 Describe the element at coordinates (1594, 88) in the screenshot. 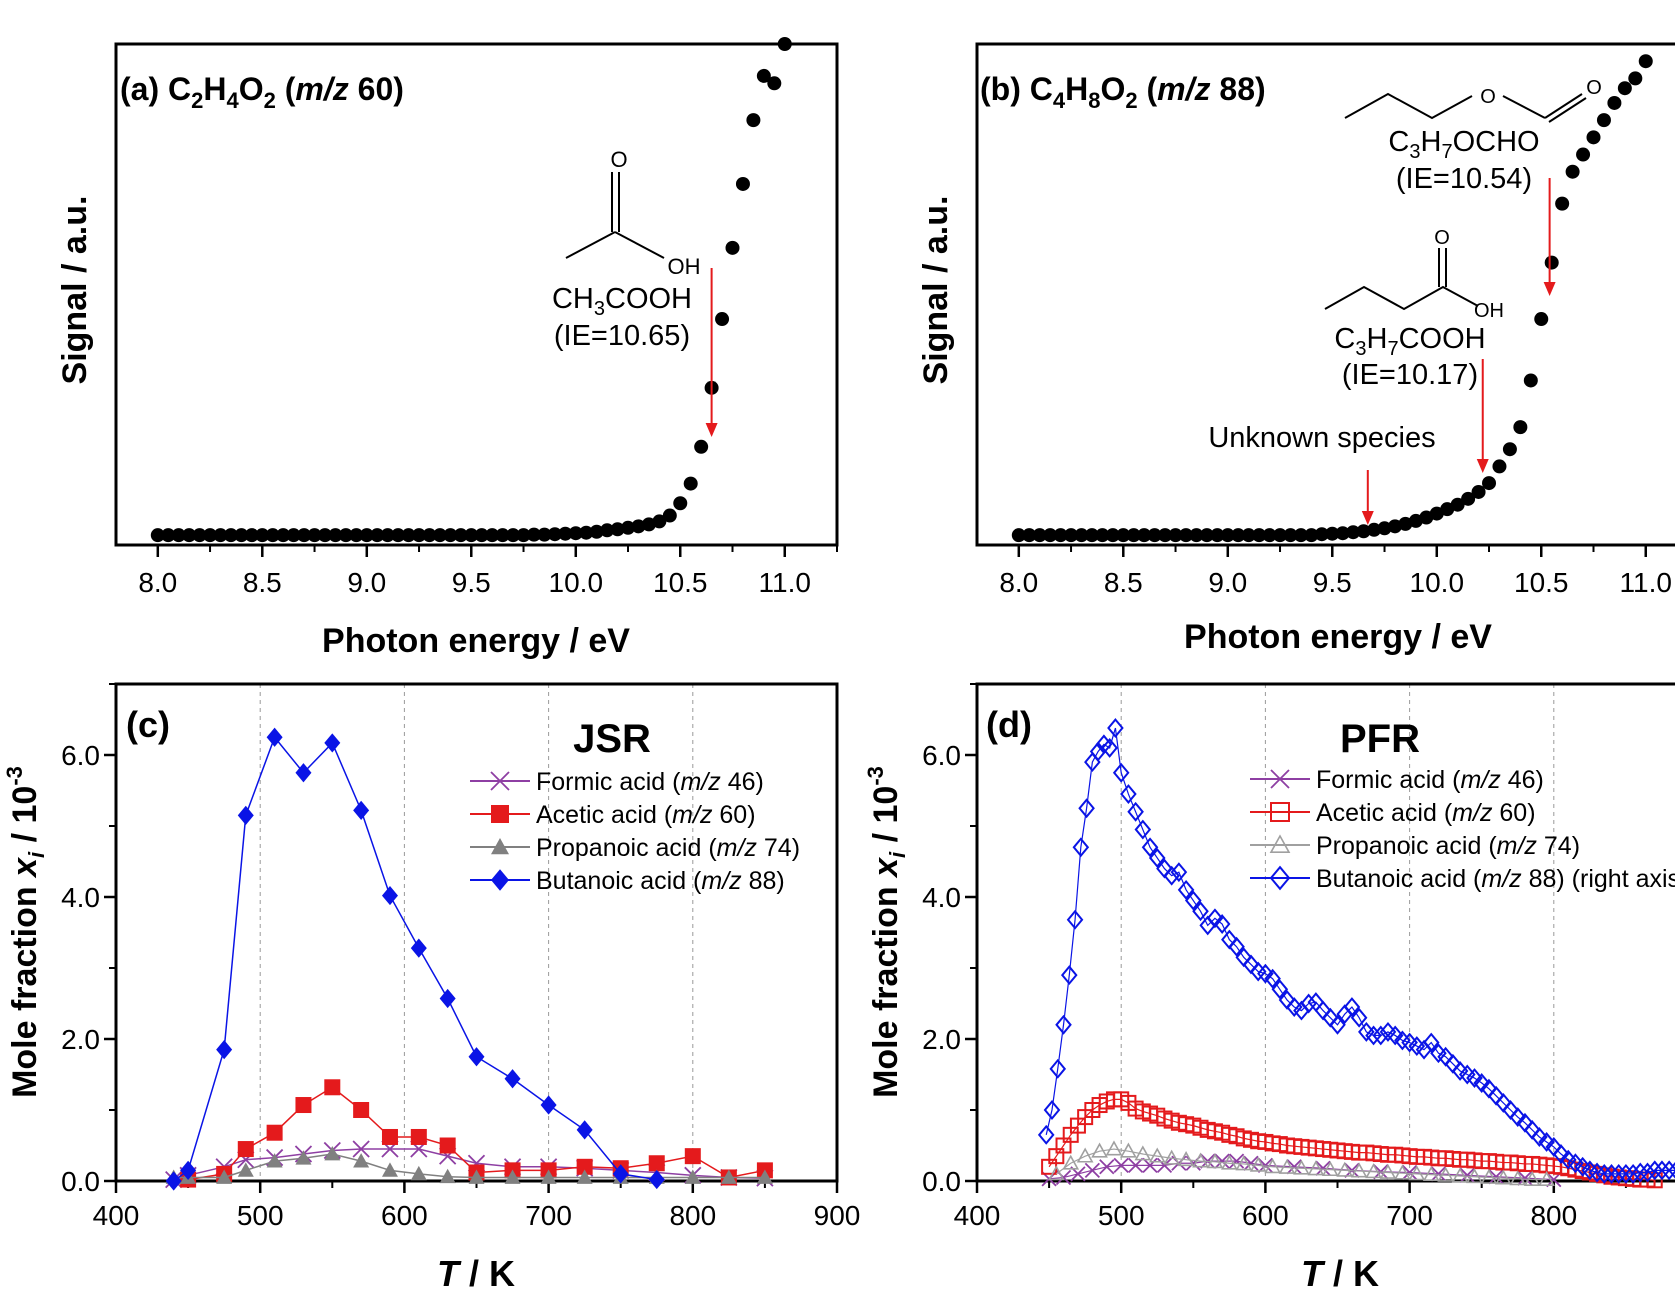

I see `propyl-formate-o-carbonyl-label: O` at that location.